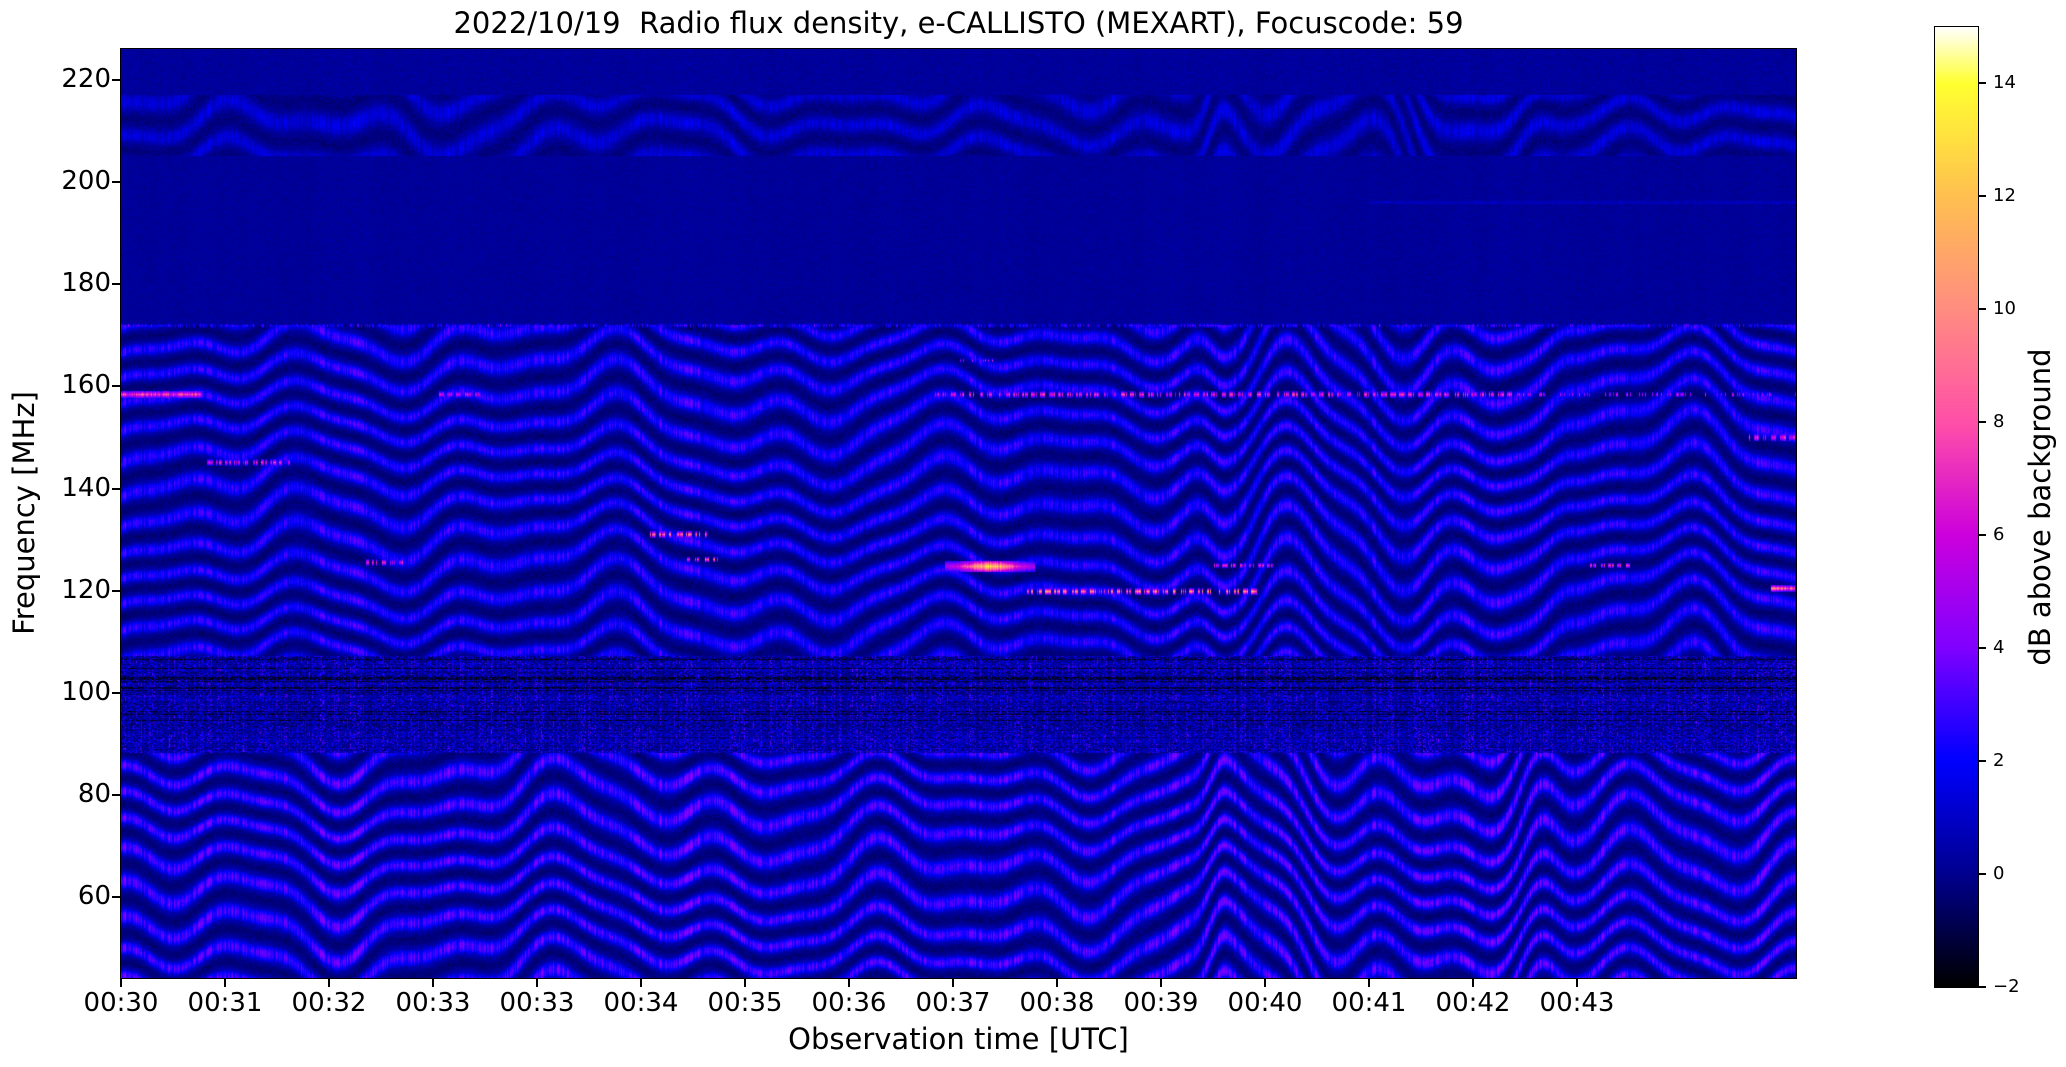 The width and height of the screenshot is (2066, 1067). What do you see at coordinates (2004, 82) in the screenshot?
I see `colorbar-tick-label: 14` at bounding box center [2004, 82].